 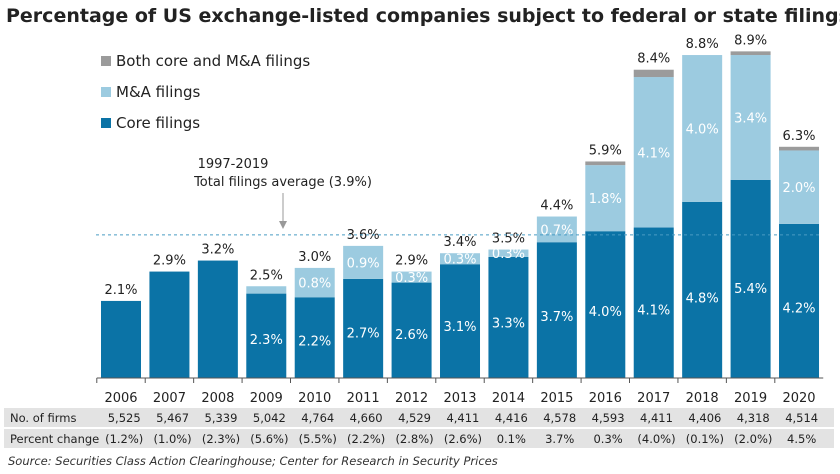 What do you see at coordinates (363, 262) in the screenshot?
I see `bar-m-a-filings-2011` at bounding box center [363, 262].